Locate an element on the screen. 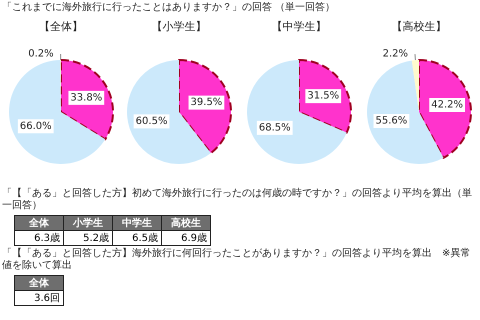 The width and height of the screenshot is (480, 320). data-label: 60.5% is located at coordinates (152, 121).